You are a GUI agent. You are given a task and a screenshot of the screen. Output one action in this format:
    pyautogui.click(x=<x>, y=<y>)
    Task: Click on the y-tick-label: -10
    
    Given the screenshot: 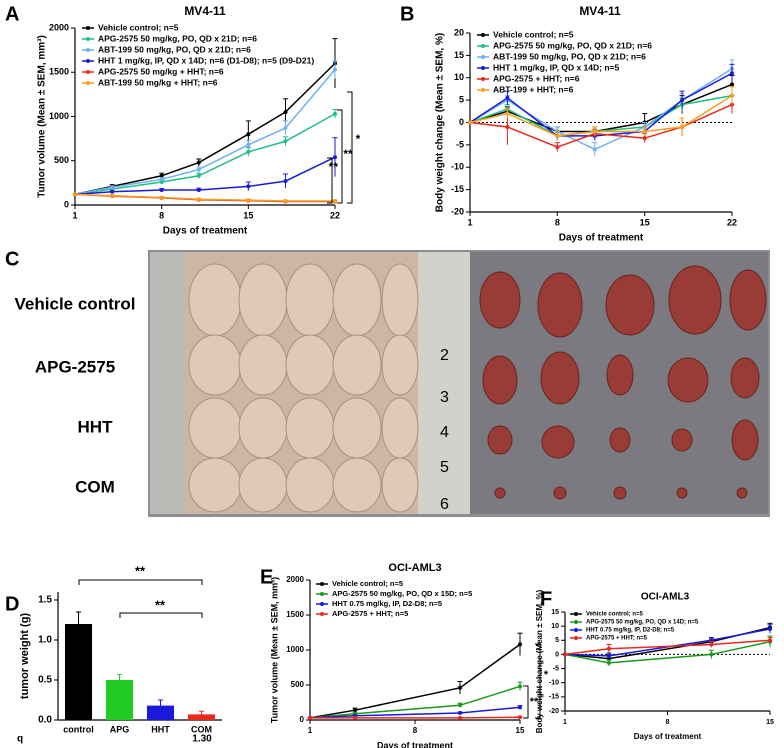 What is the action you would take?
    pyautogui.click(x=554, y=683)
    